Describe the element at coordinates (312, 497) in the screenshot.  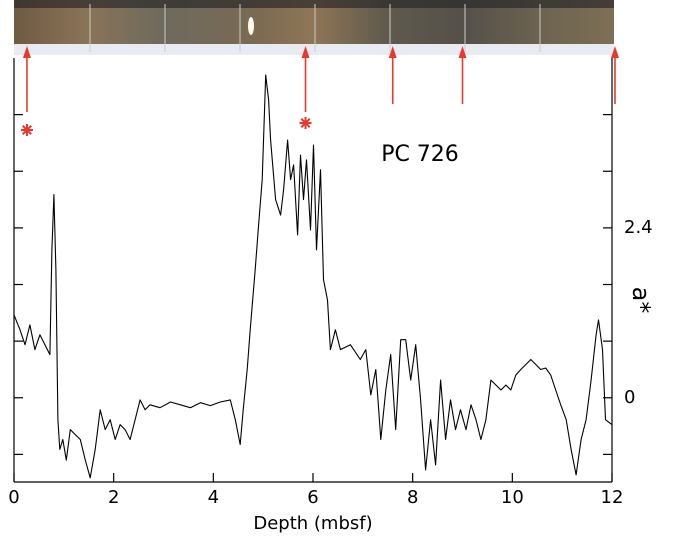
I see `x-tick-label: 6` at that location.